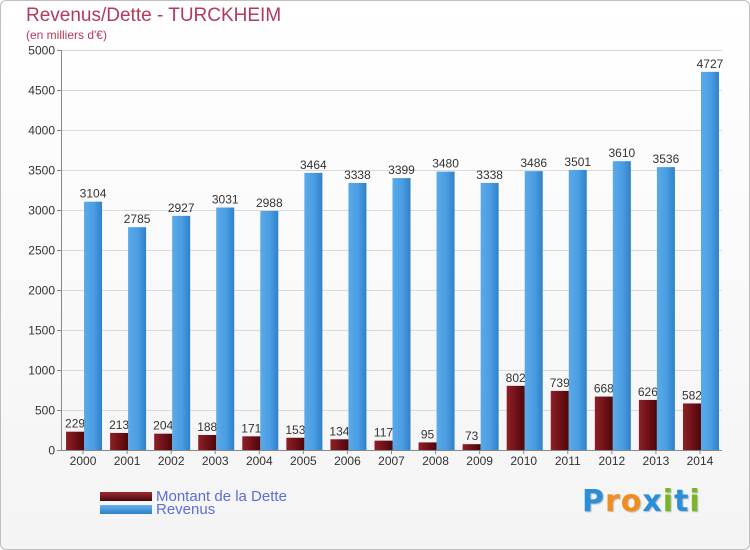 This screenshot has height=550, width=750. Describe the element at coordinates (613, 501) in the screenshot. I see `logo-letter: r` at that location.